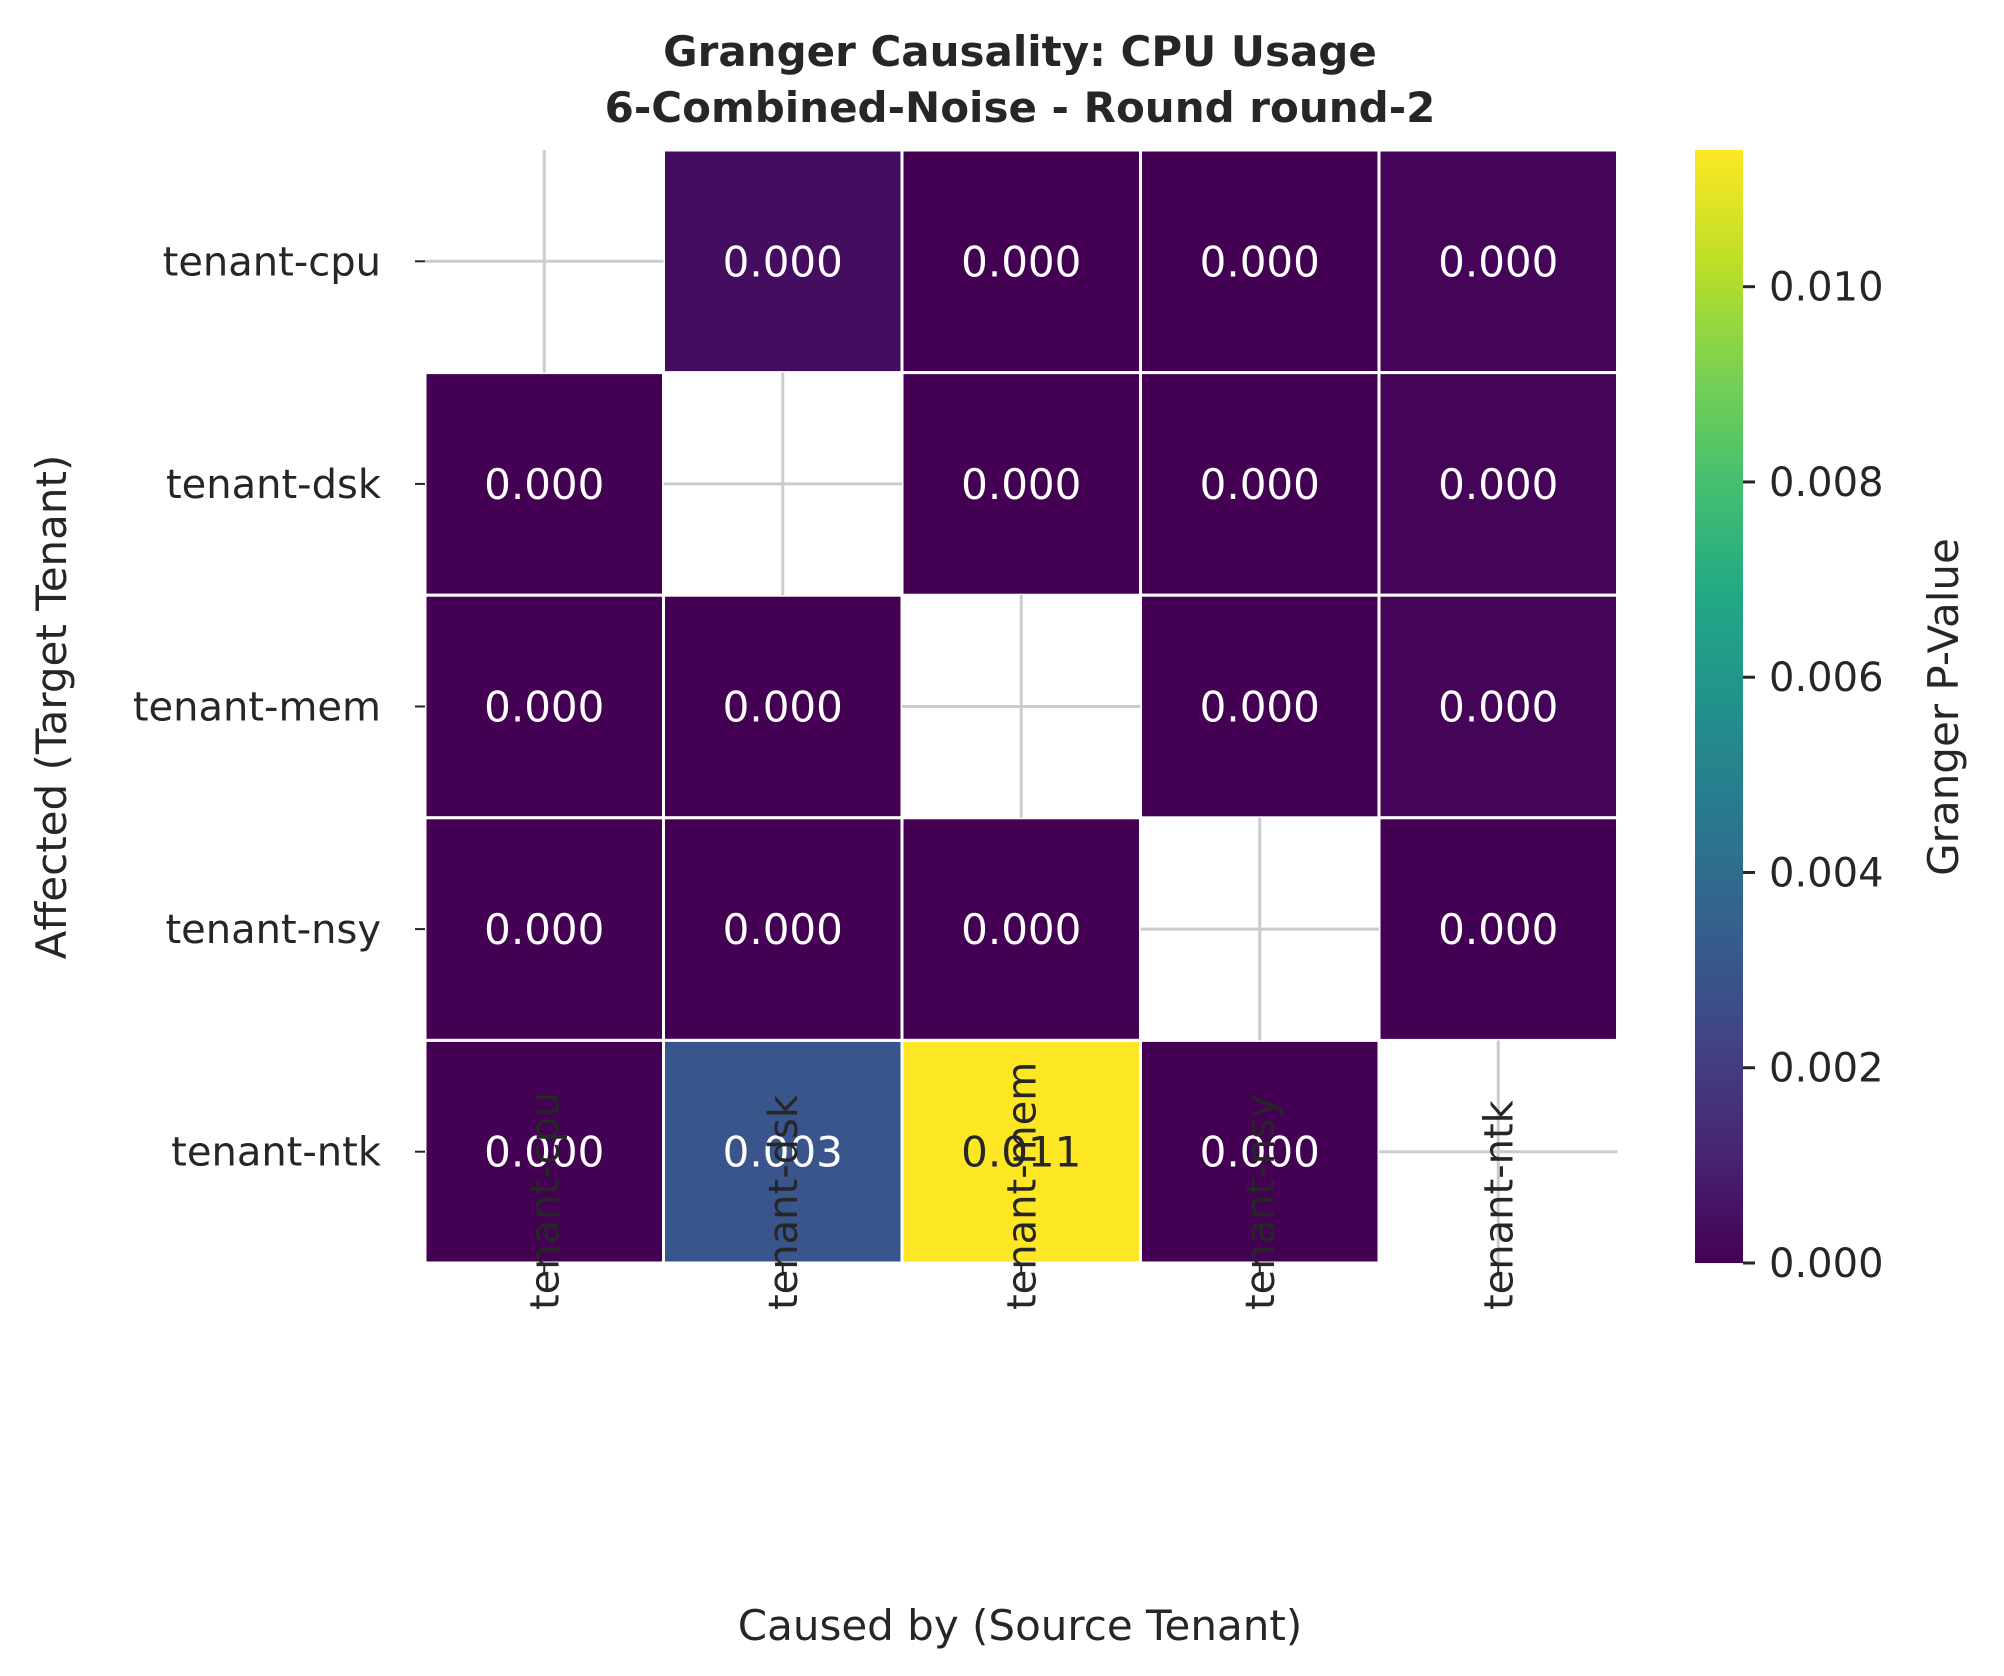  I want to click on colorbar-tick-label: 0.000, so click(1826, 1264).